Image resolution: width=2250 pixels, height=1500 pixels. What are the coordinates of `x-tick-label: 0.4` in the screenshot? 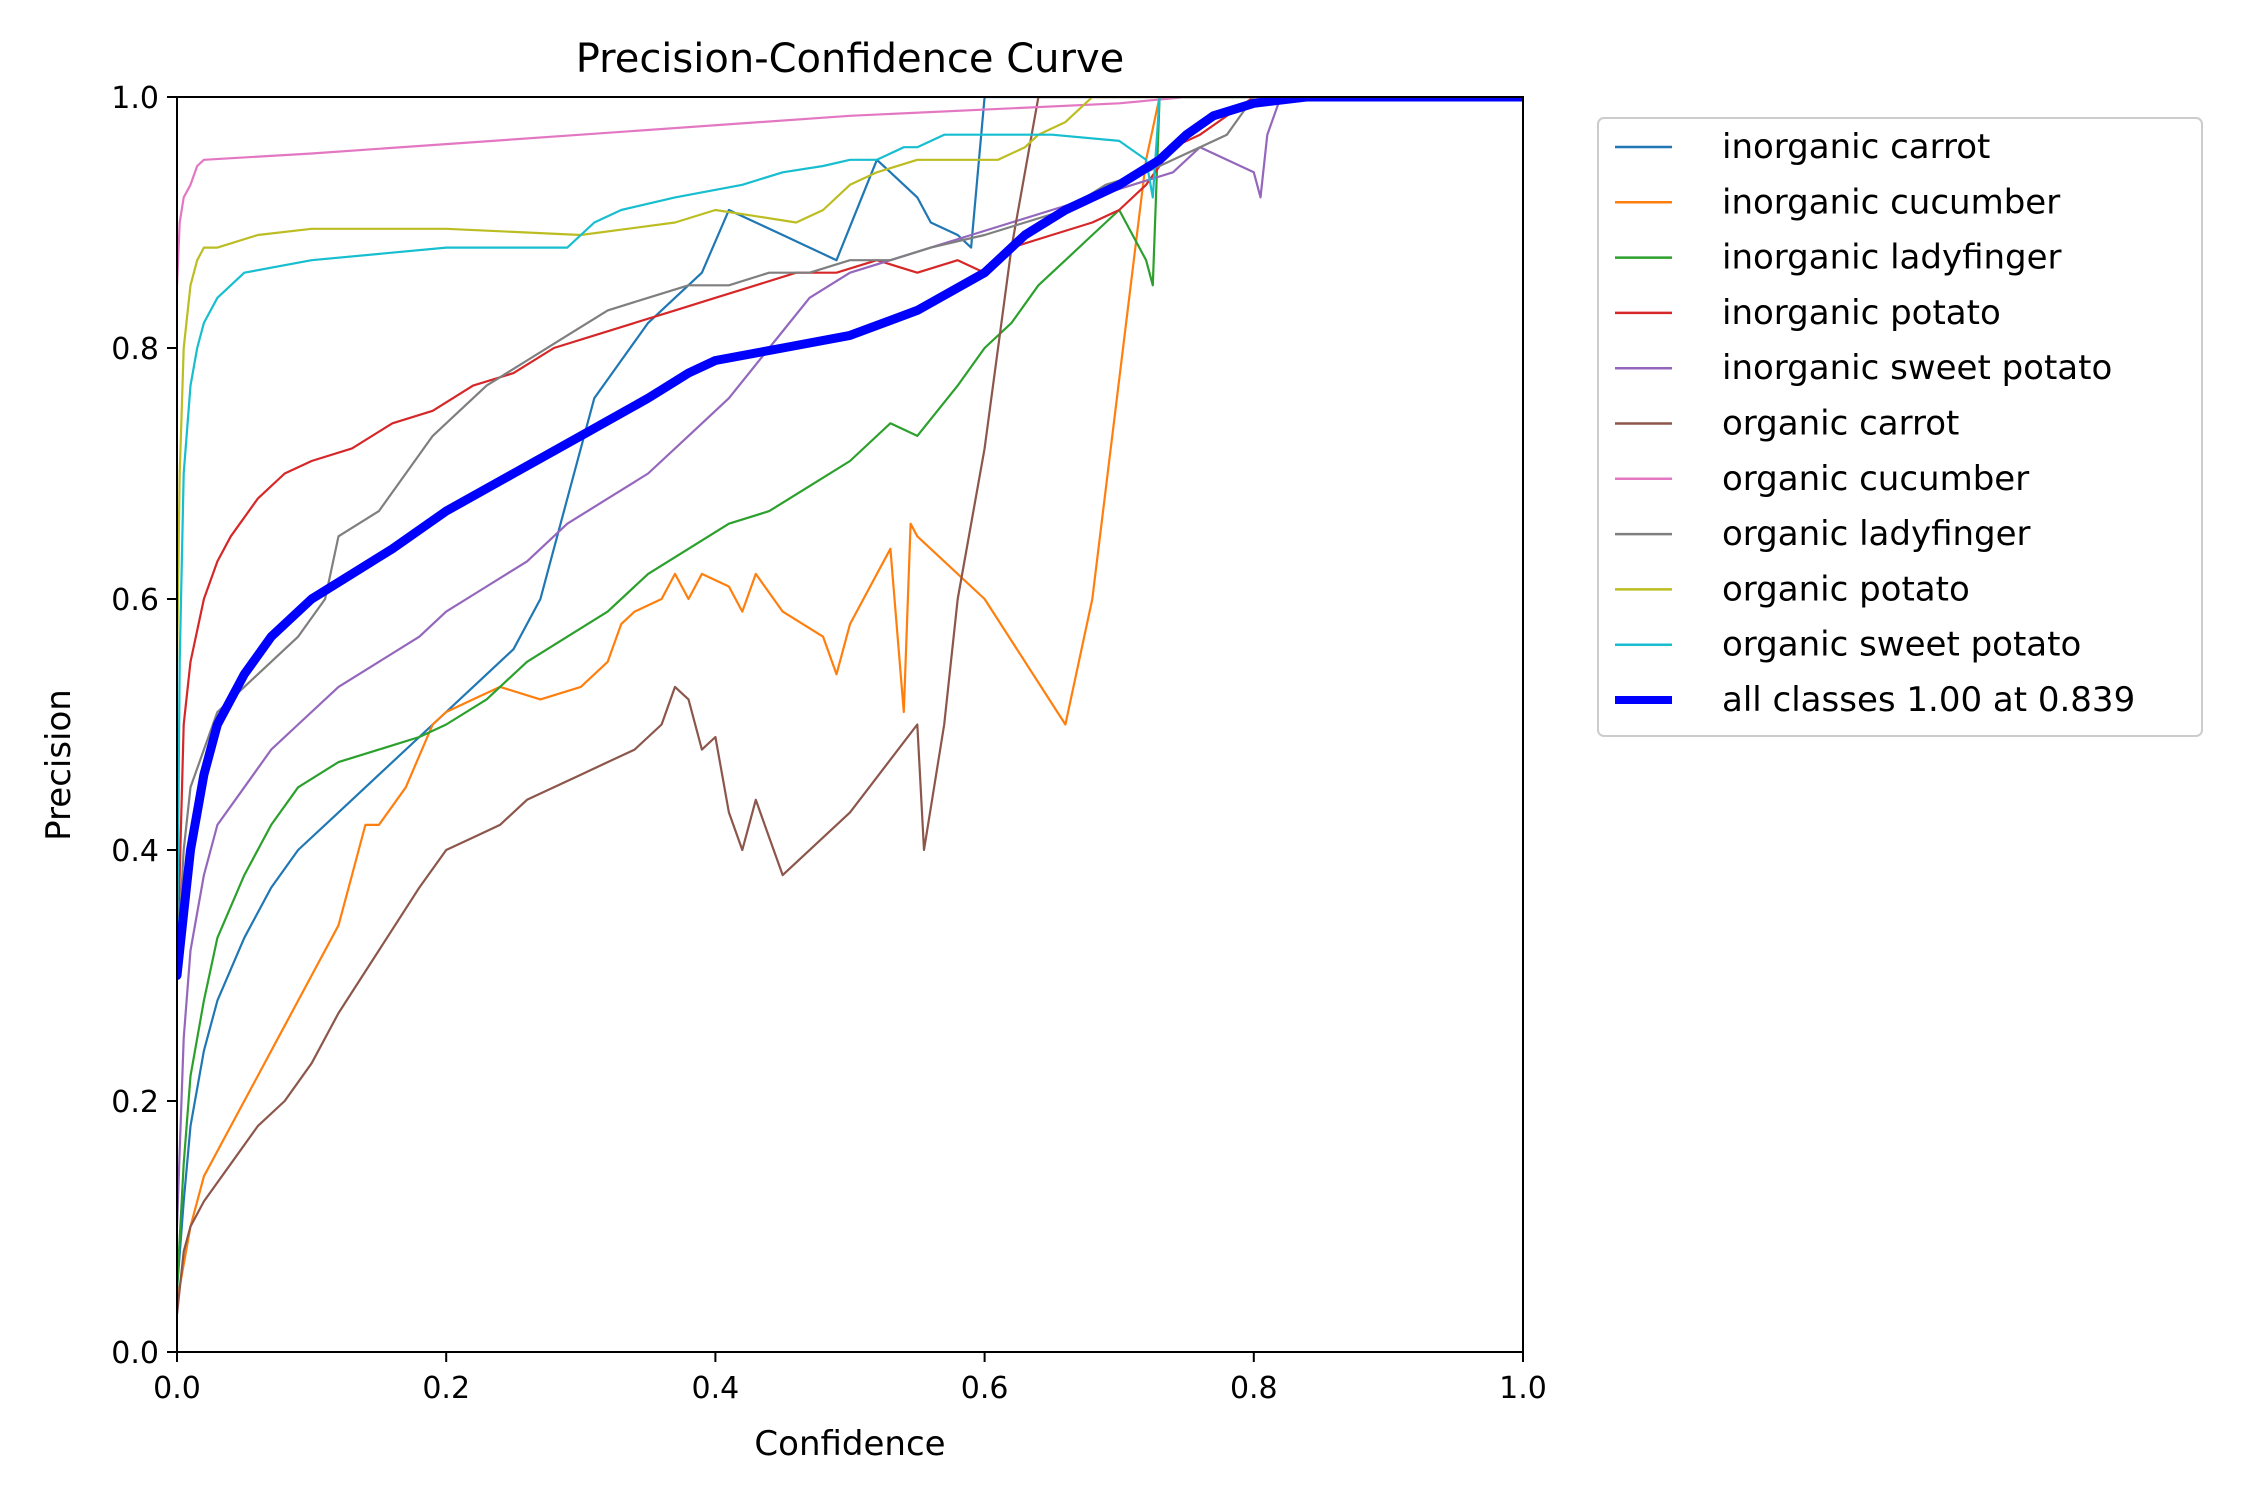 It's located at (716, 1388).